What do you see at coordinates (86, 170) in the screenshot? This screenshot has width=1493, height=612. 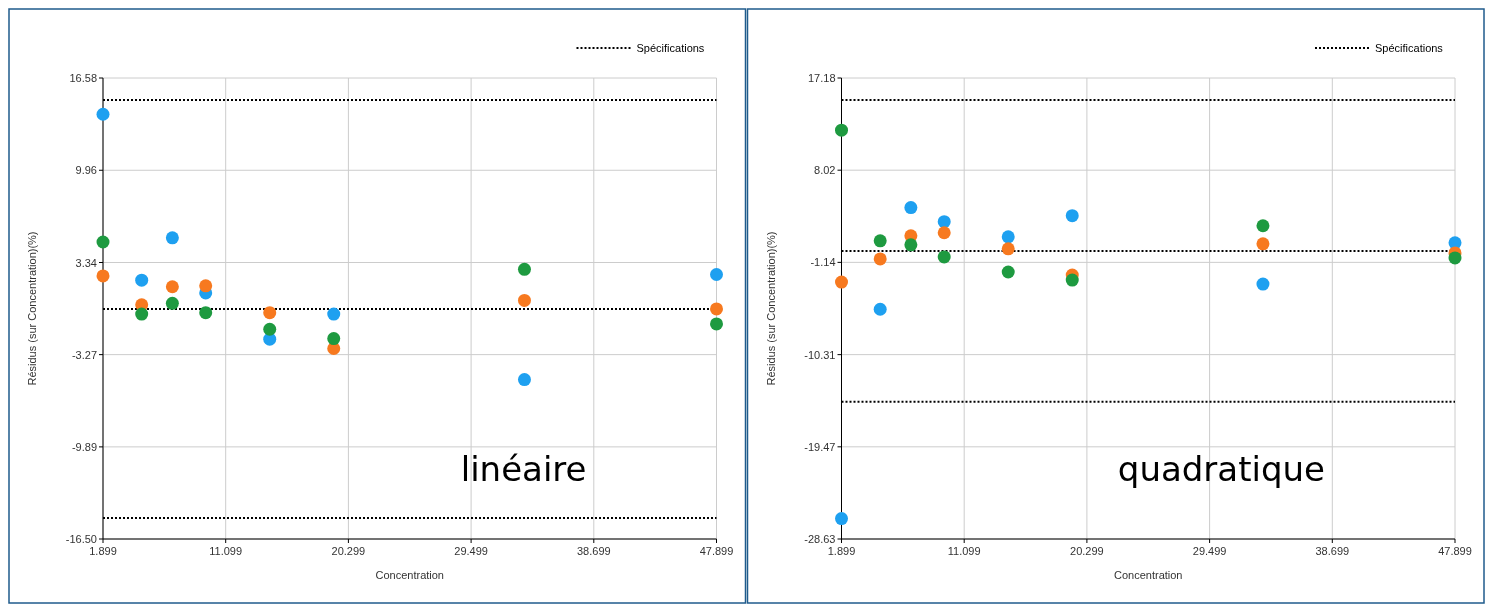 I see `y-tick-label: 9.96` at bounding box center [86, 170].